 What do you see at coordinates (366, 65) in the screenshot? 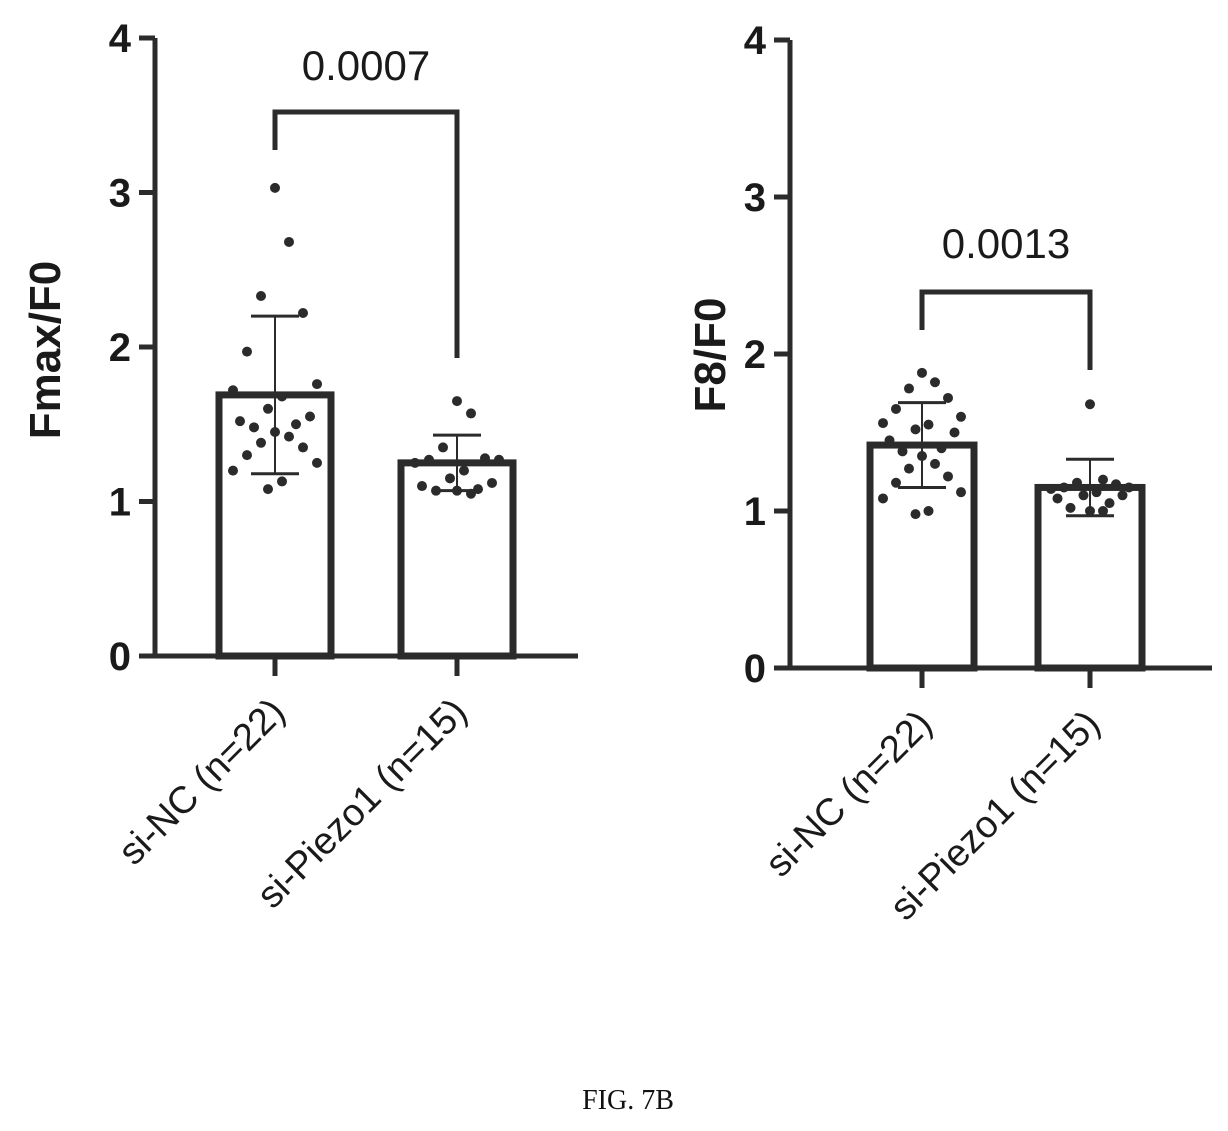
I see `p-value-label: 0.0007` at bounding box center [366, 65].